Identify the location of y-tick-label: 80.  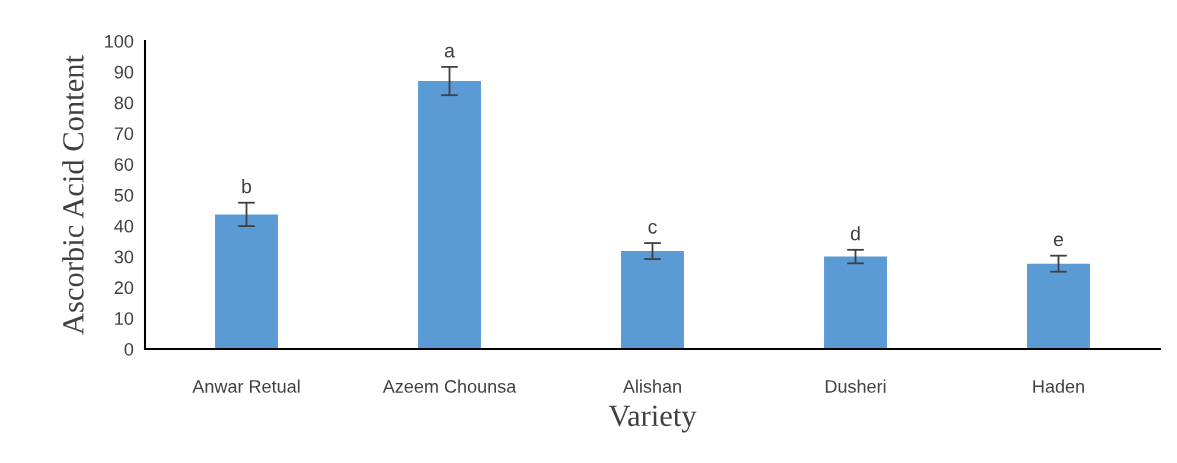
(124, 103).